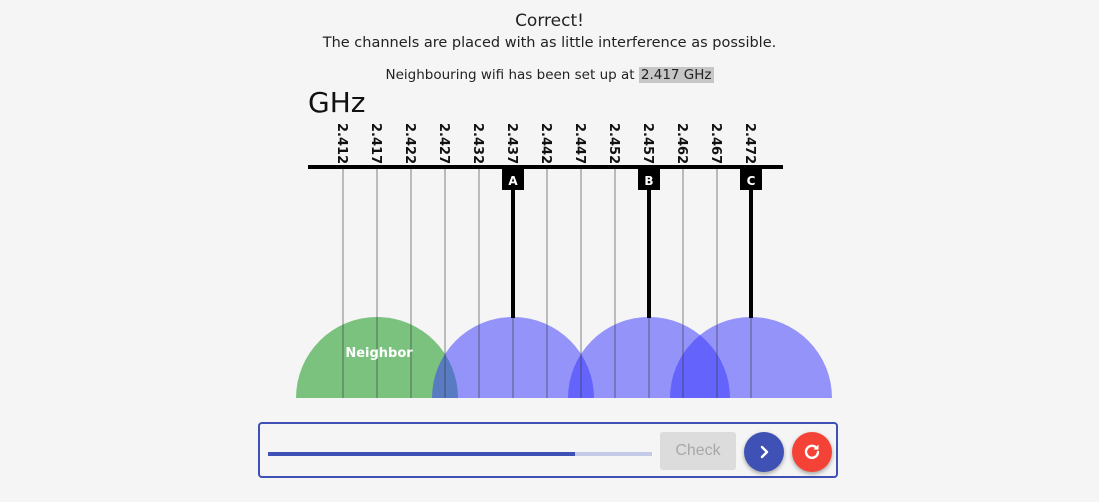 The width and height of the screenshot is (1099, 502). Describe the element at coordinates (477, 143) in the screenshot. I see `frequency-tick-label: 2.432` at that location.